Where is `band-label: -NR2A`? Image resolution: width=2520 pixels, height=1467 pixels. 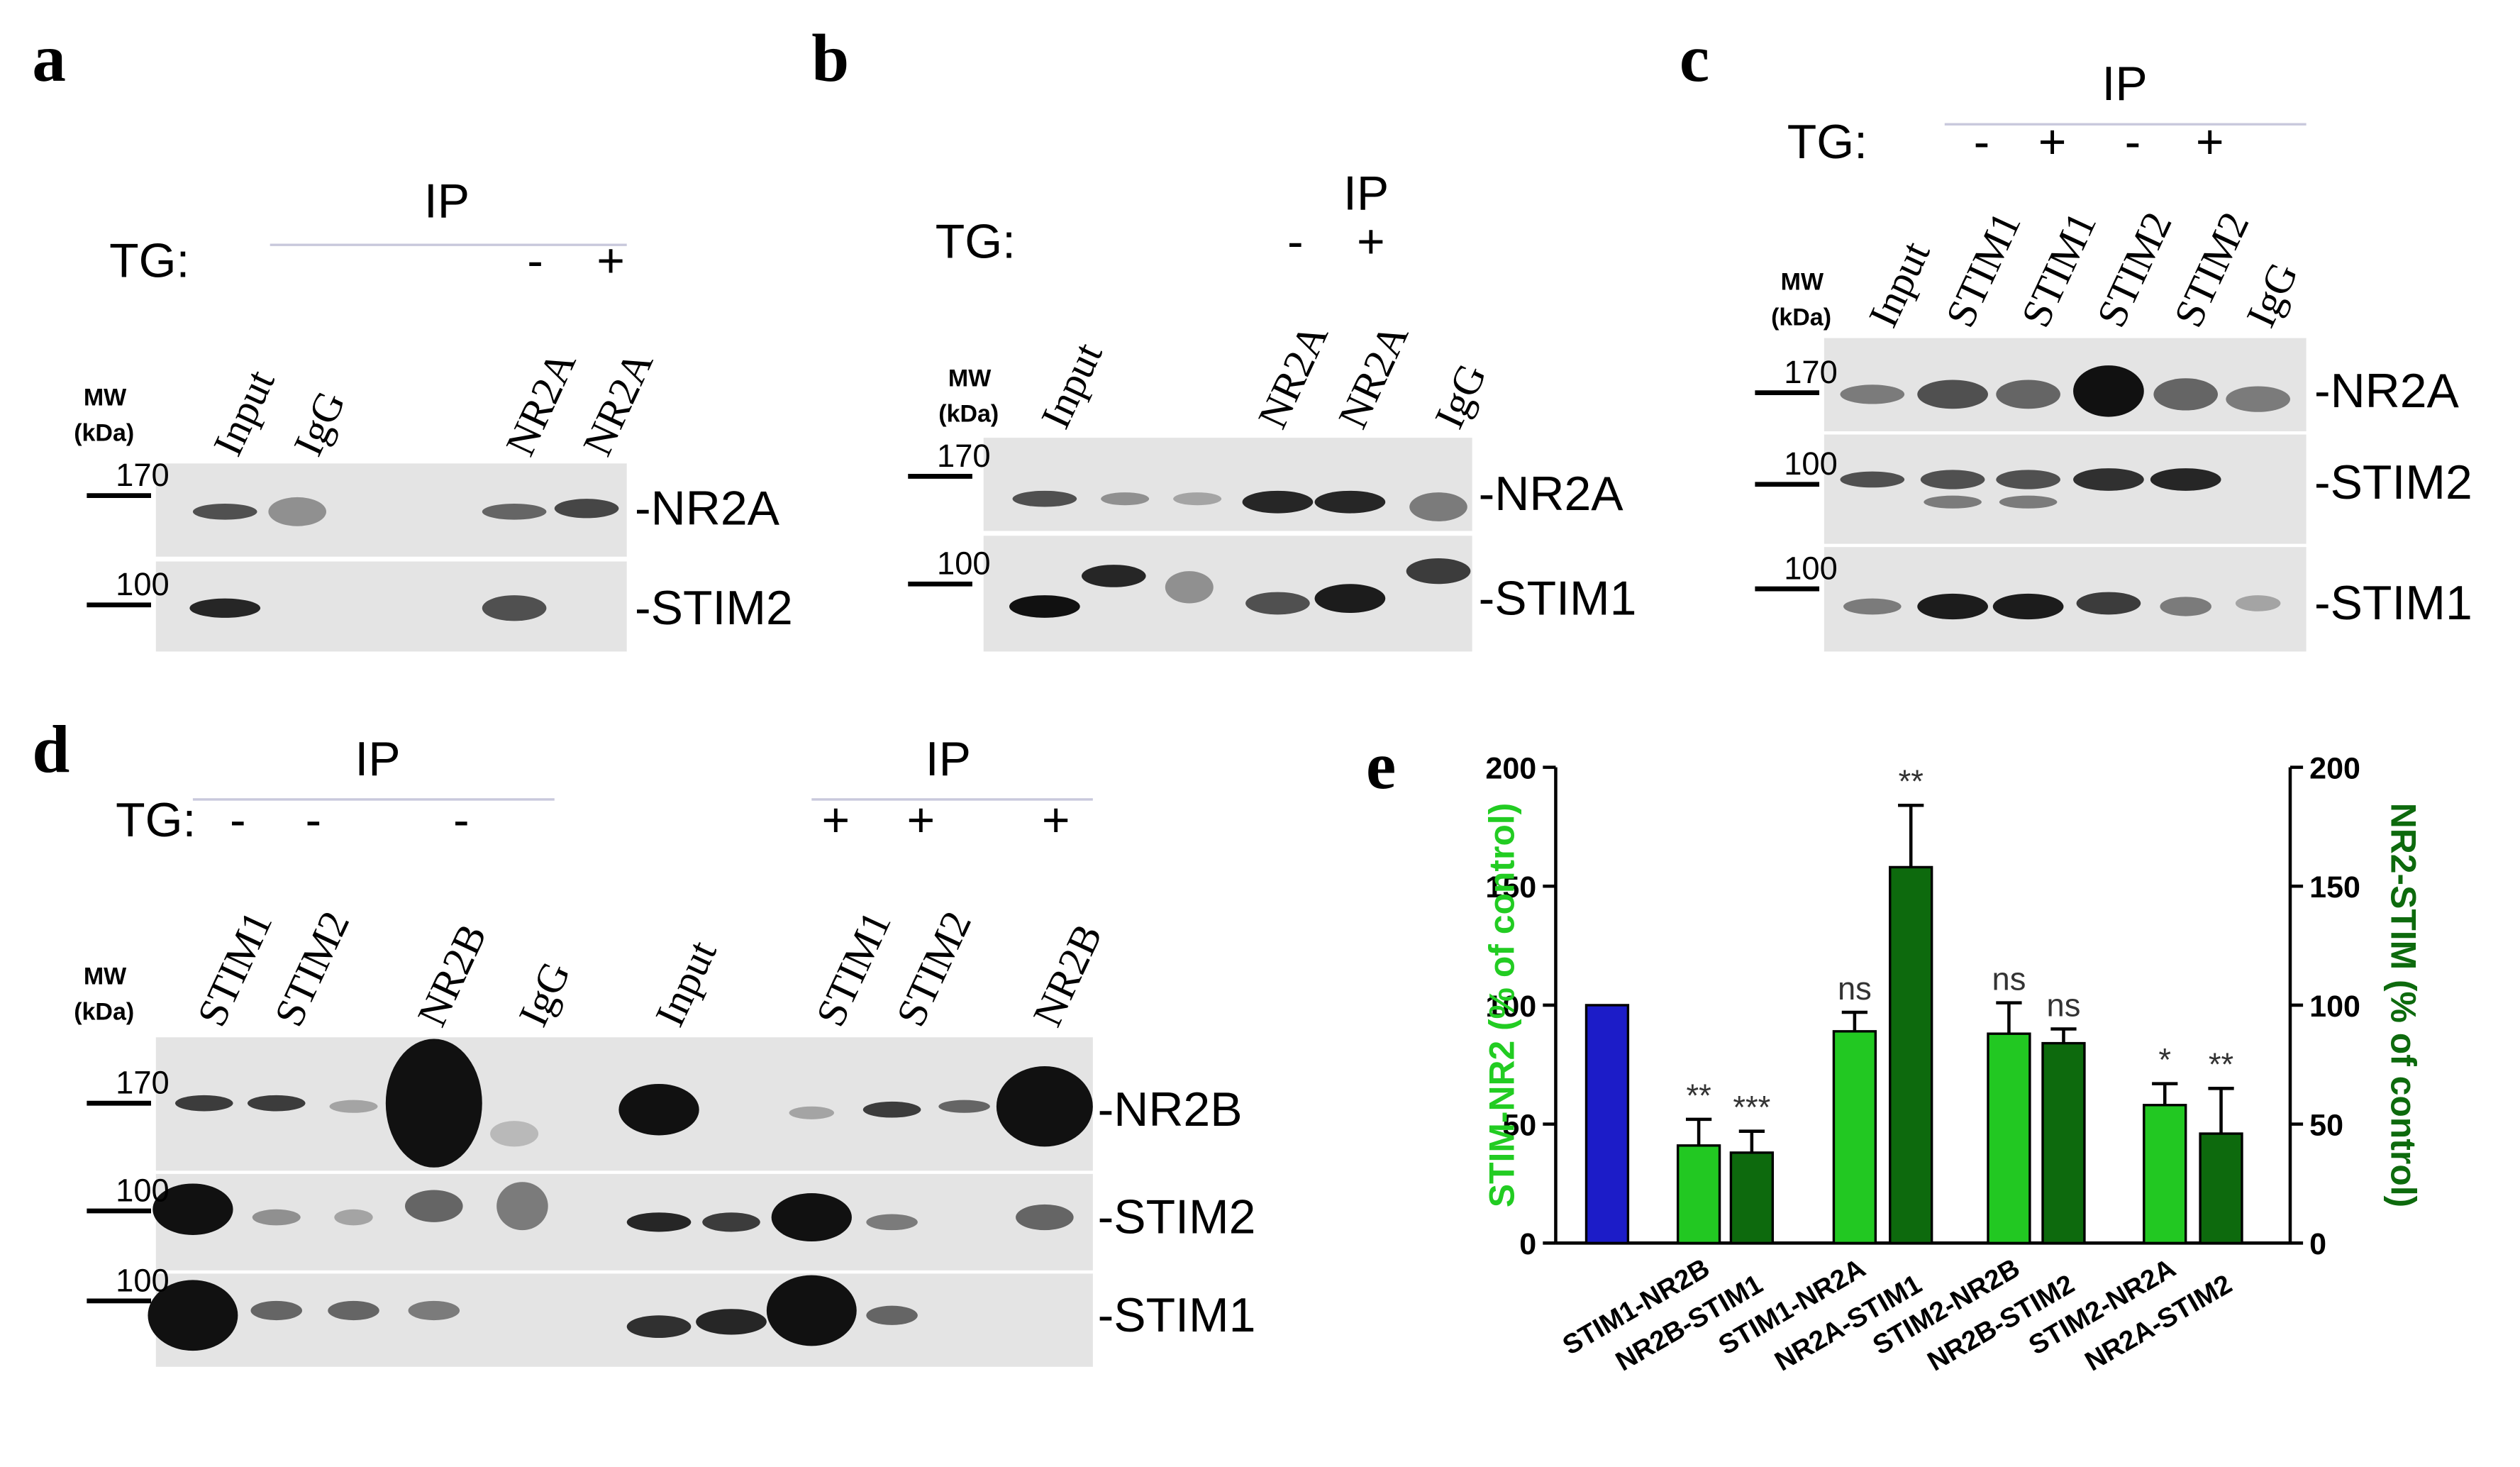
band-label: -NR2A is located at coordinates (1552, 494).